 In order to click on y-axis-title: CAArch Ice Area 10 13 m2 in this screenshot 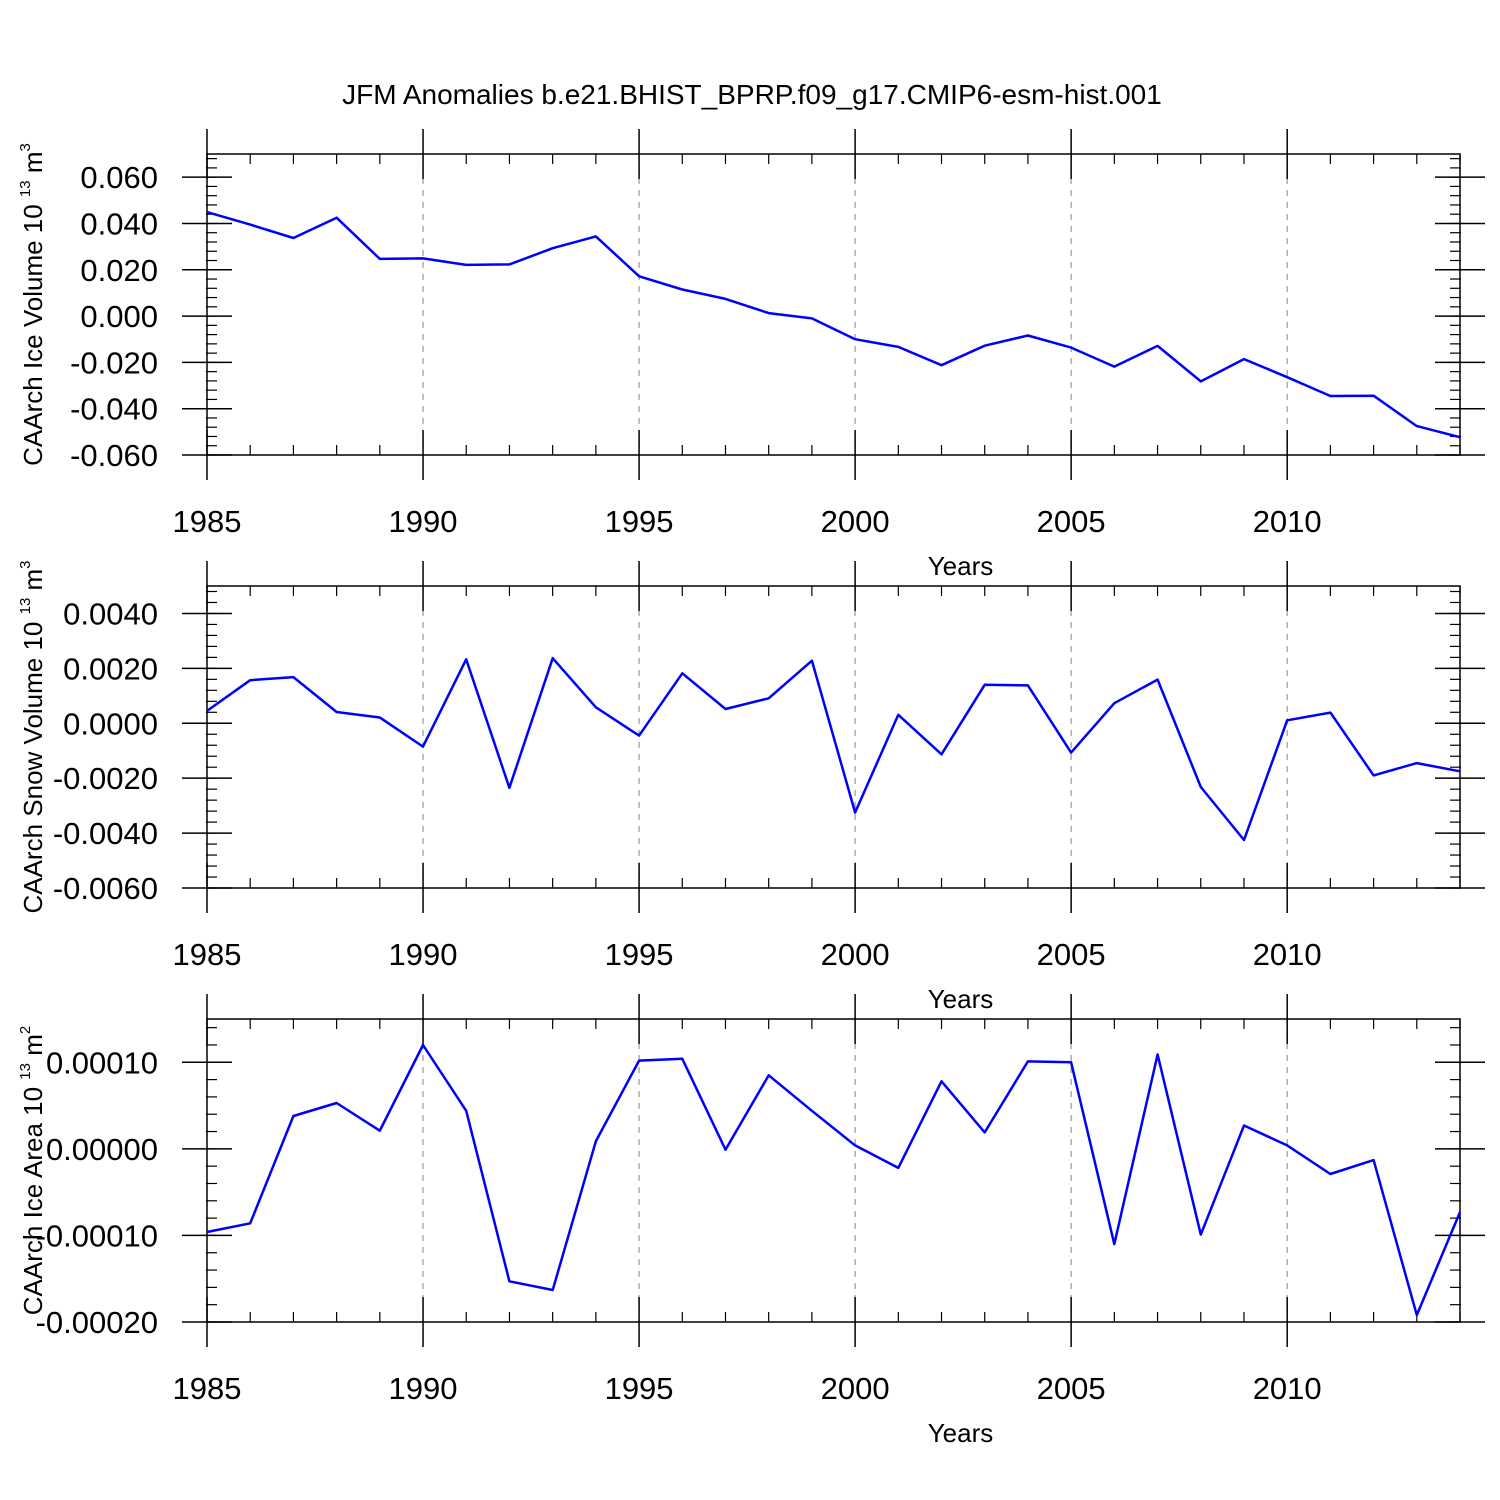, I will do `click(32, 1170)`.